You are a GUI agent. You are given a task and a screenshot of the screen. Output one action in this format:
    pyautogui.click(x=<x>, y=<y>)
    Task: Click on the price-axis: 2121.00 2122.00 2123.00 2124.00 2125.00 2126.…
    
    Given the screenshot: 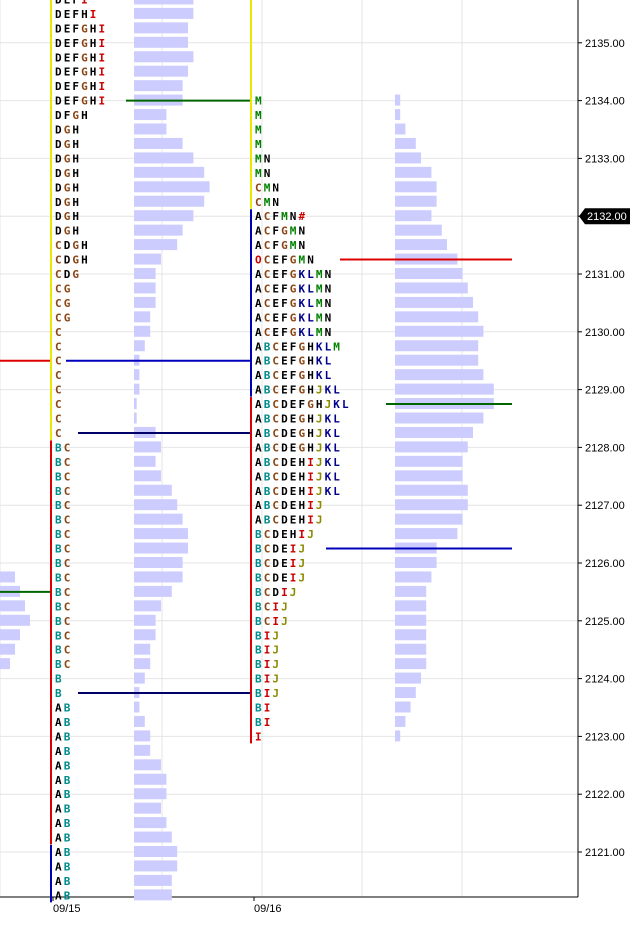 What is the action you would take?
    pyautogui.click(x=604, y=448)
    